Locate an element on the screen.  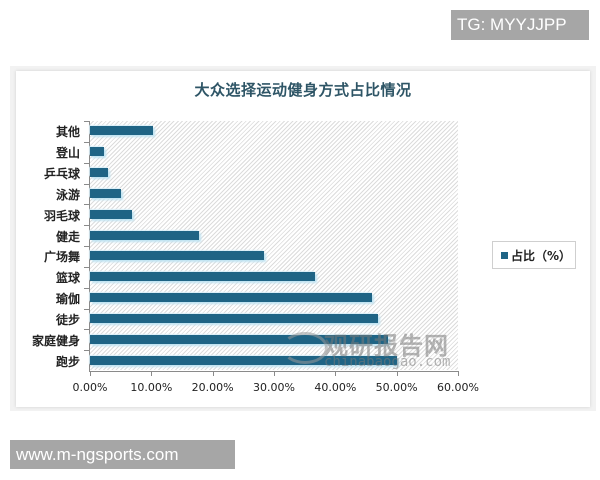
y-axis-label: 乒乓球 is located at coordinates (61, 174).